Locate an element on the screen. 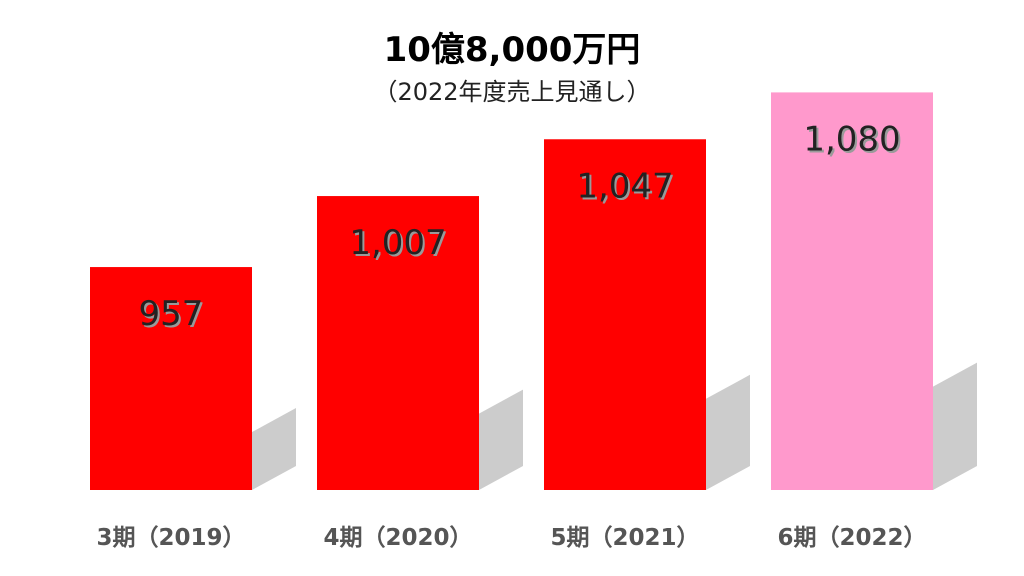  data-label: 1,007 is located at coordinates (397, 243).